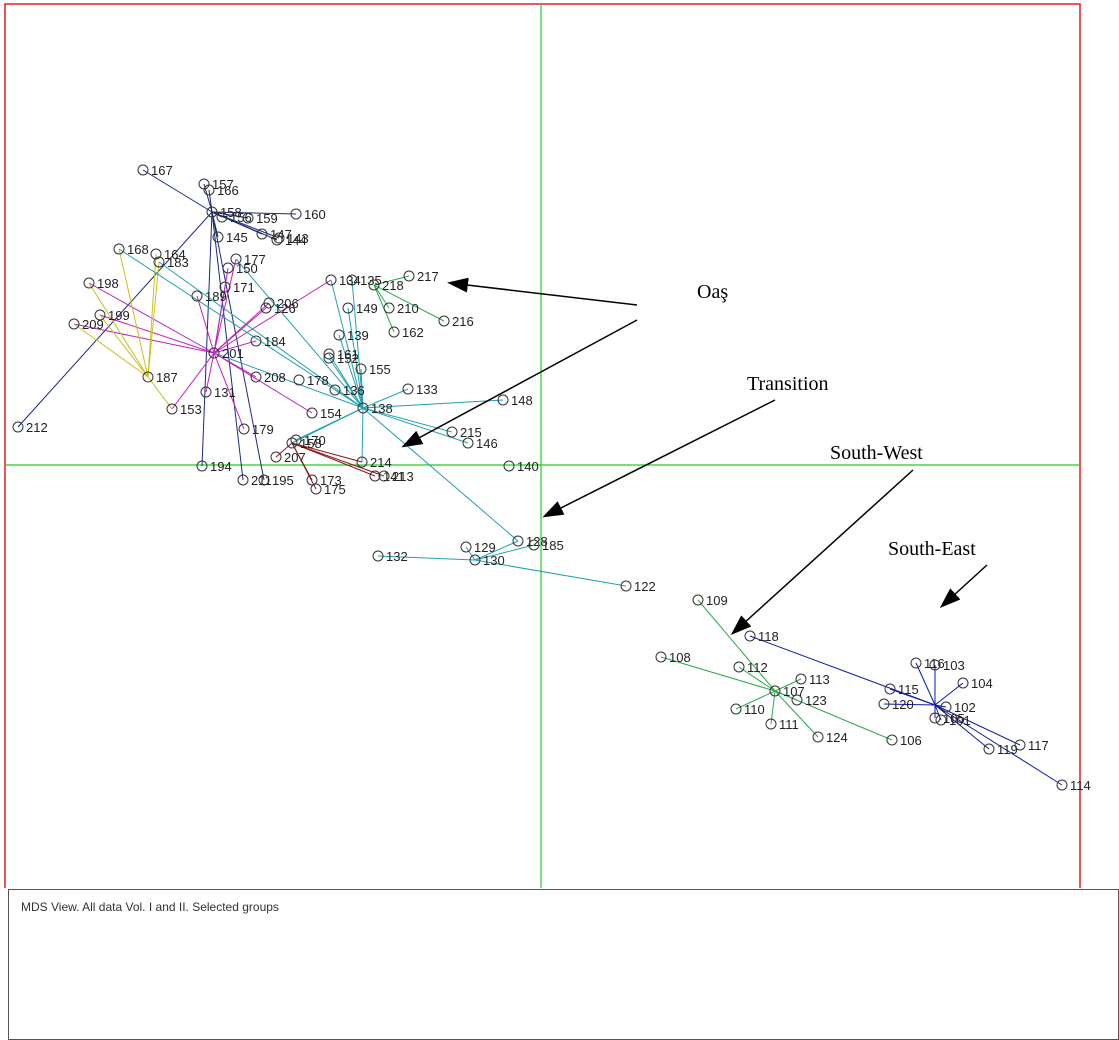  Describe the element at coordinates (247, 268) in the screenshot. I see `point-label-150: 150` at that location.